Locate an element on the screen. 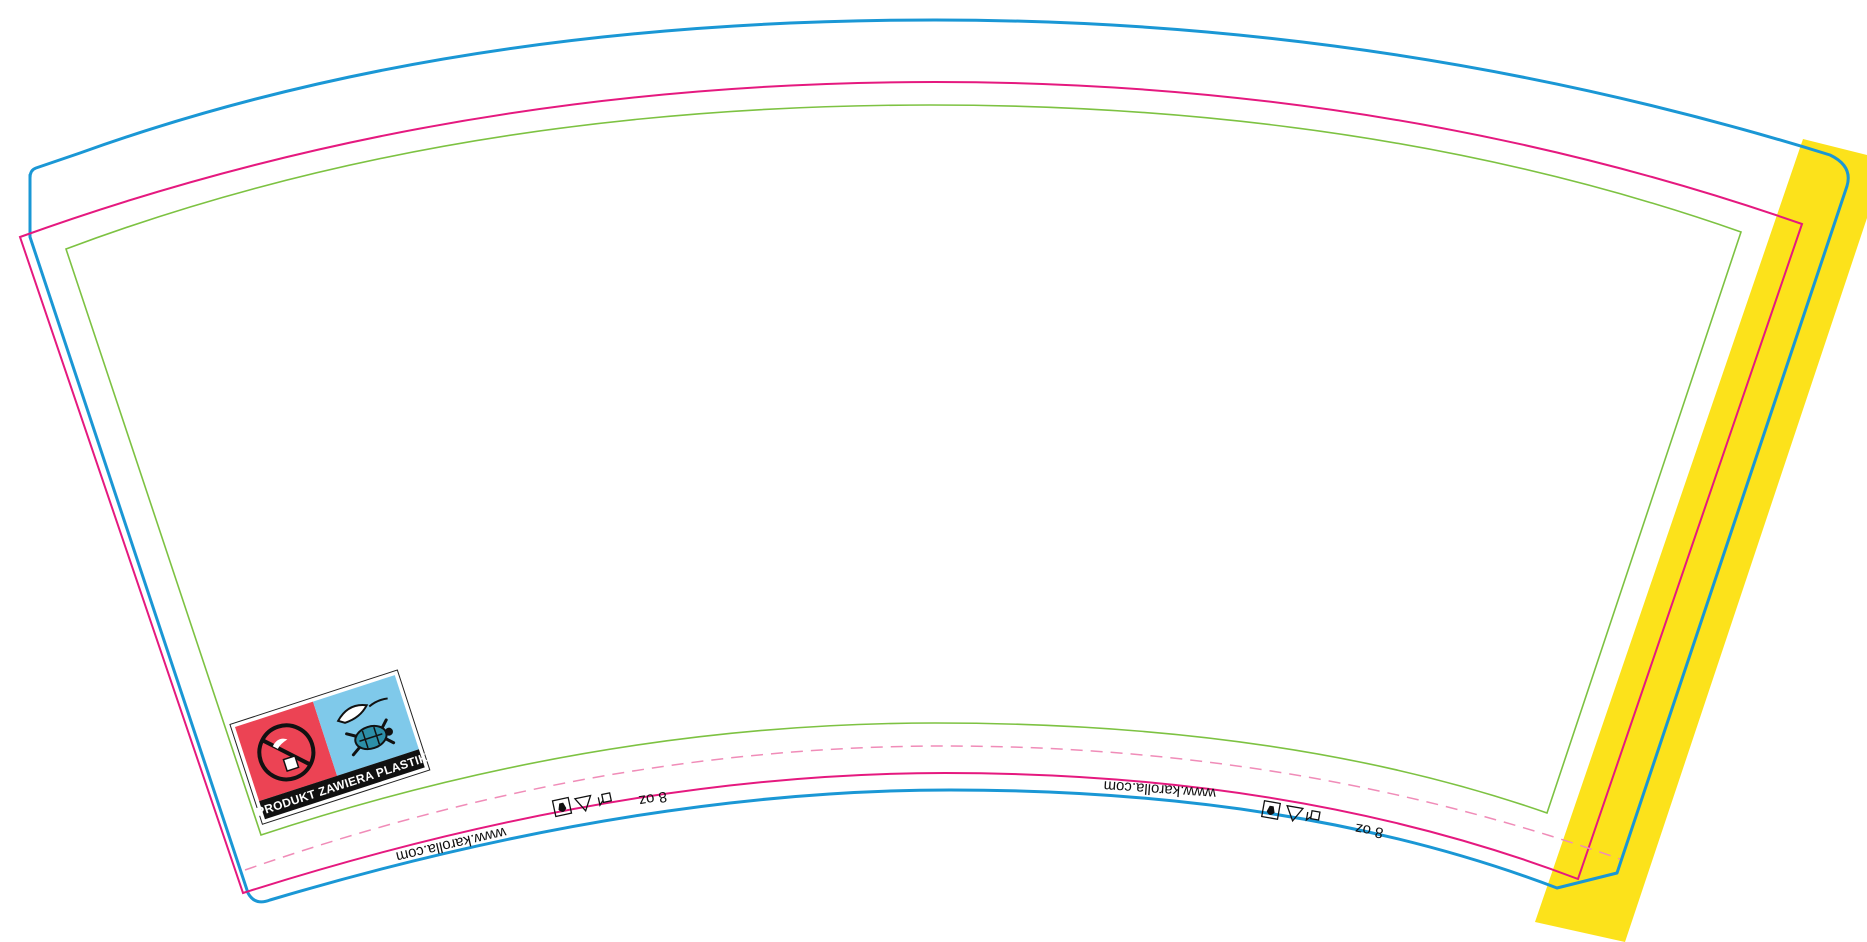 The width and height of the screenshot is (1867, 942). badge-right-panel is located at coordinates (365, 725).